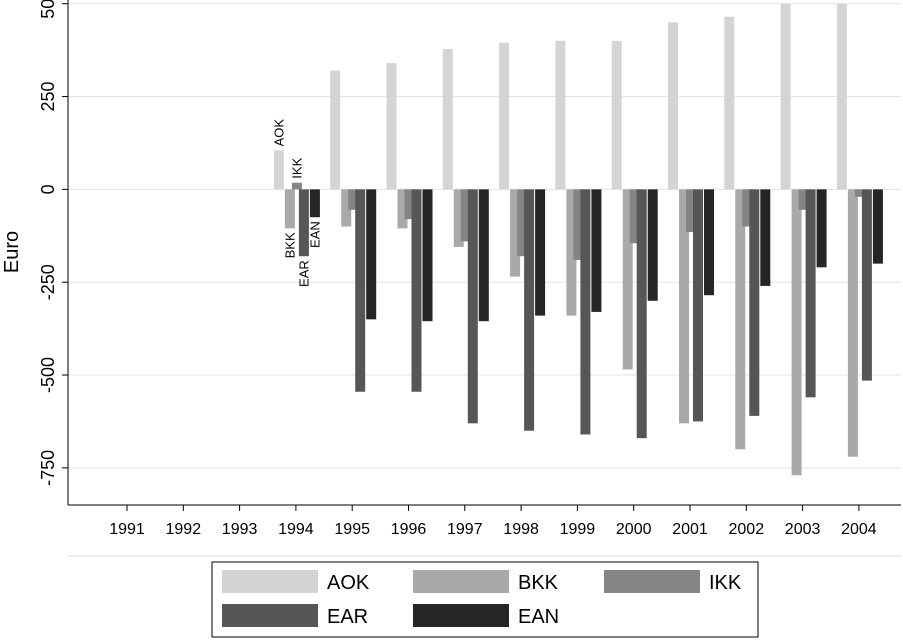  What do you see at coordinates (289, 245) in the screenshot?
I see `annotation-bkk: BKK` at bounding box center [289, 245].